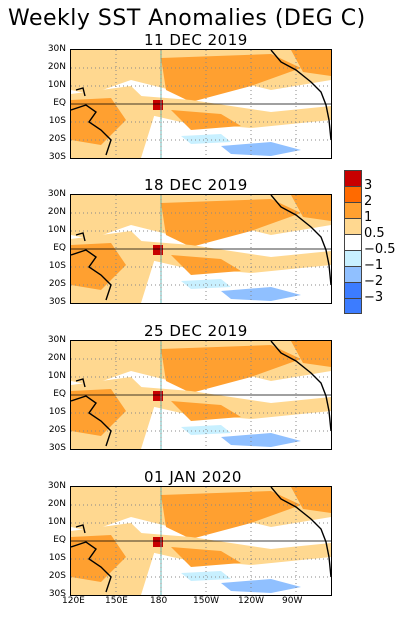 The image size is (418, 620). Describe the element at coordinates (196, 40) in the screenshot. I see `panel-title: 11 DEC 2019` at that location.